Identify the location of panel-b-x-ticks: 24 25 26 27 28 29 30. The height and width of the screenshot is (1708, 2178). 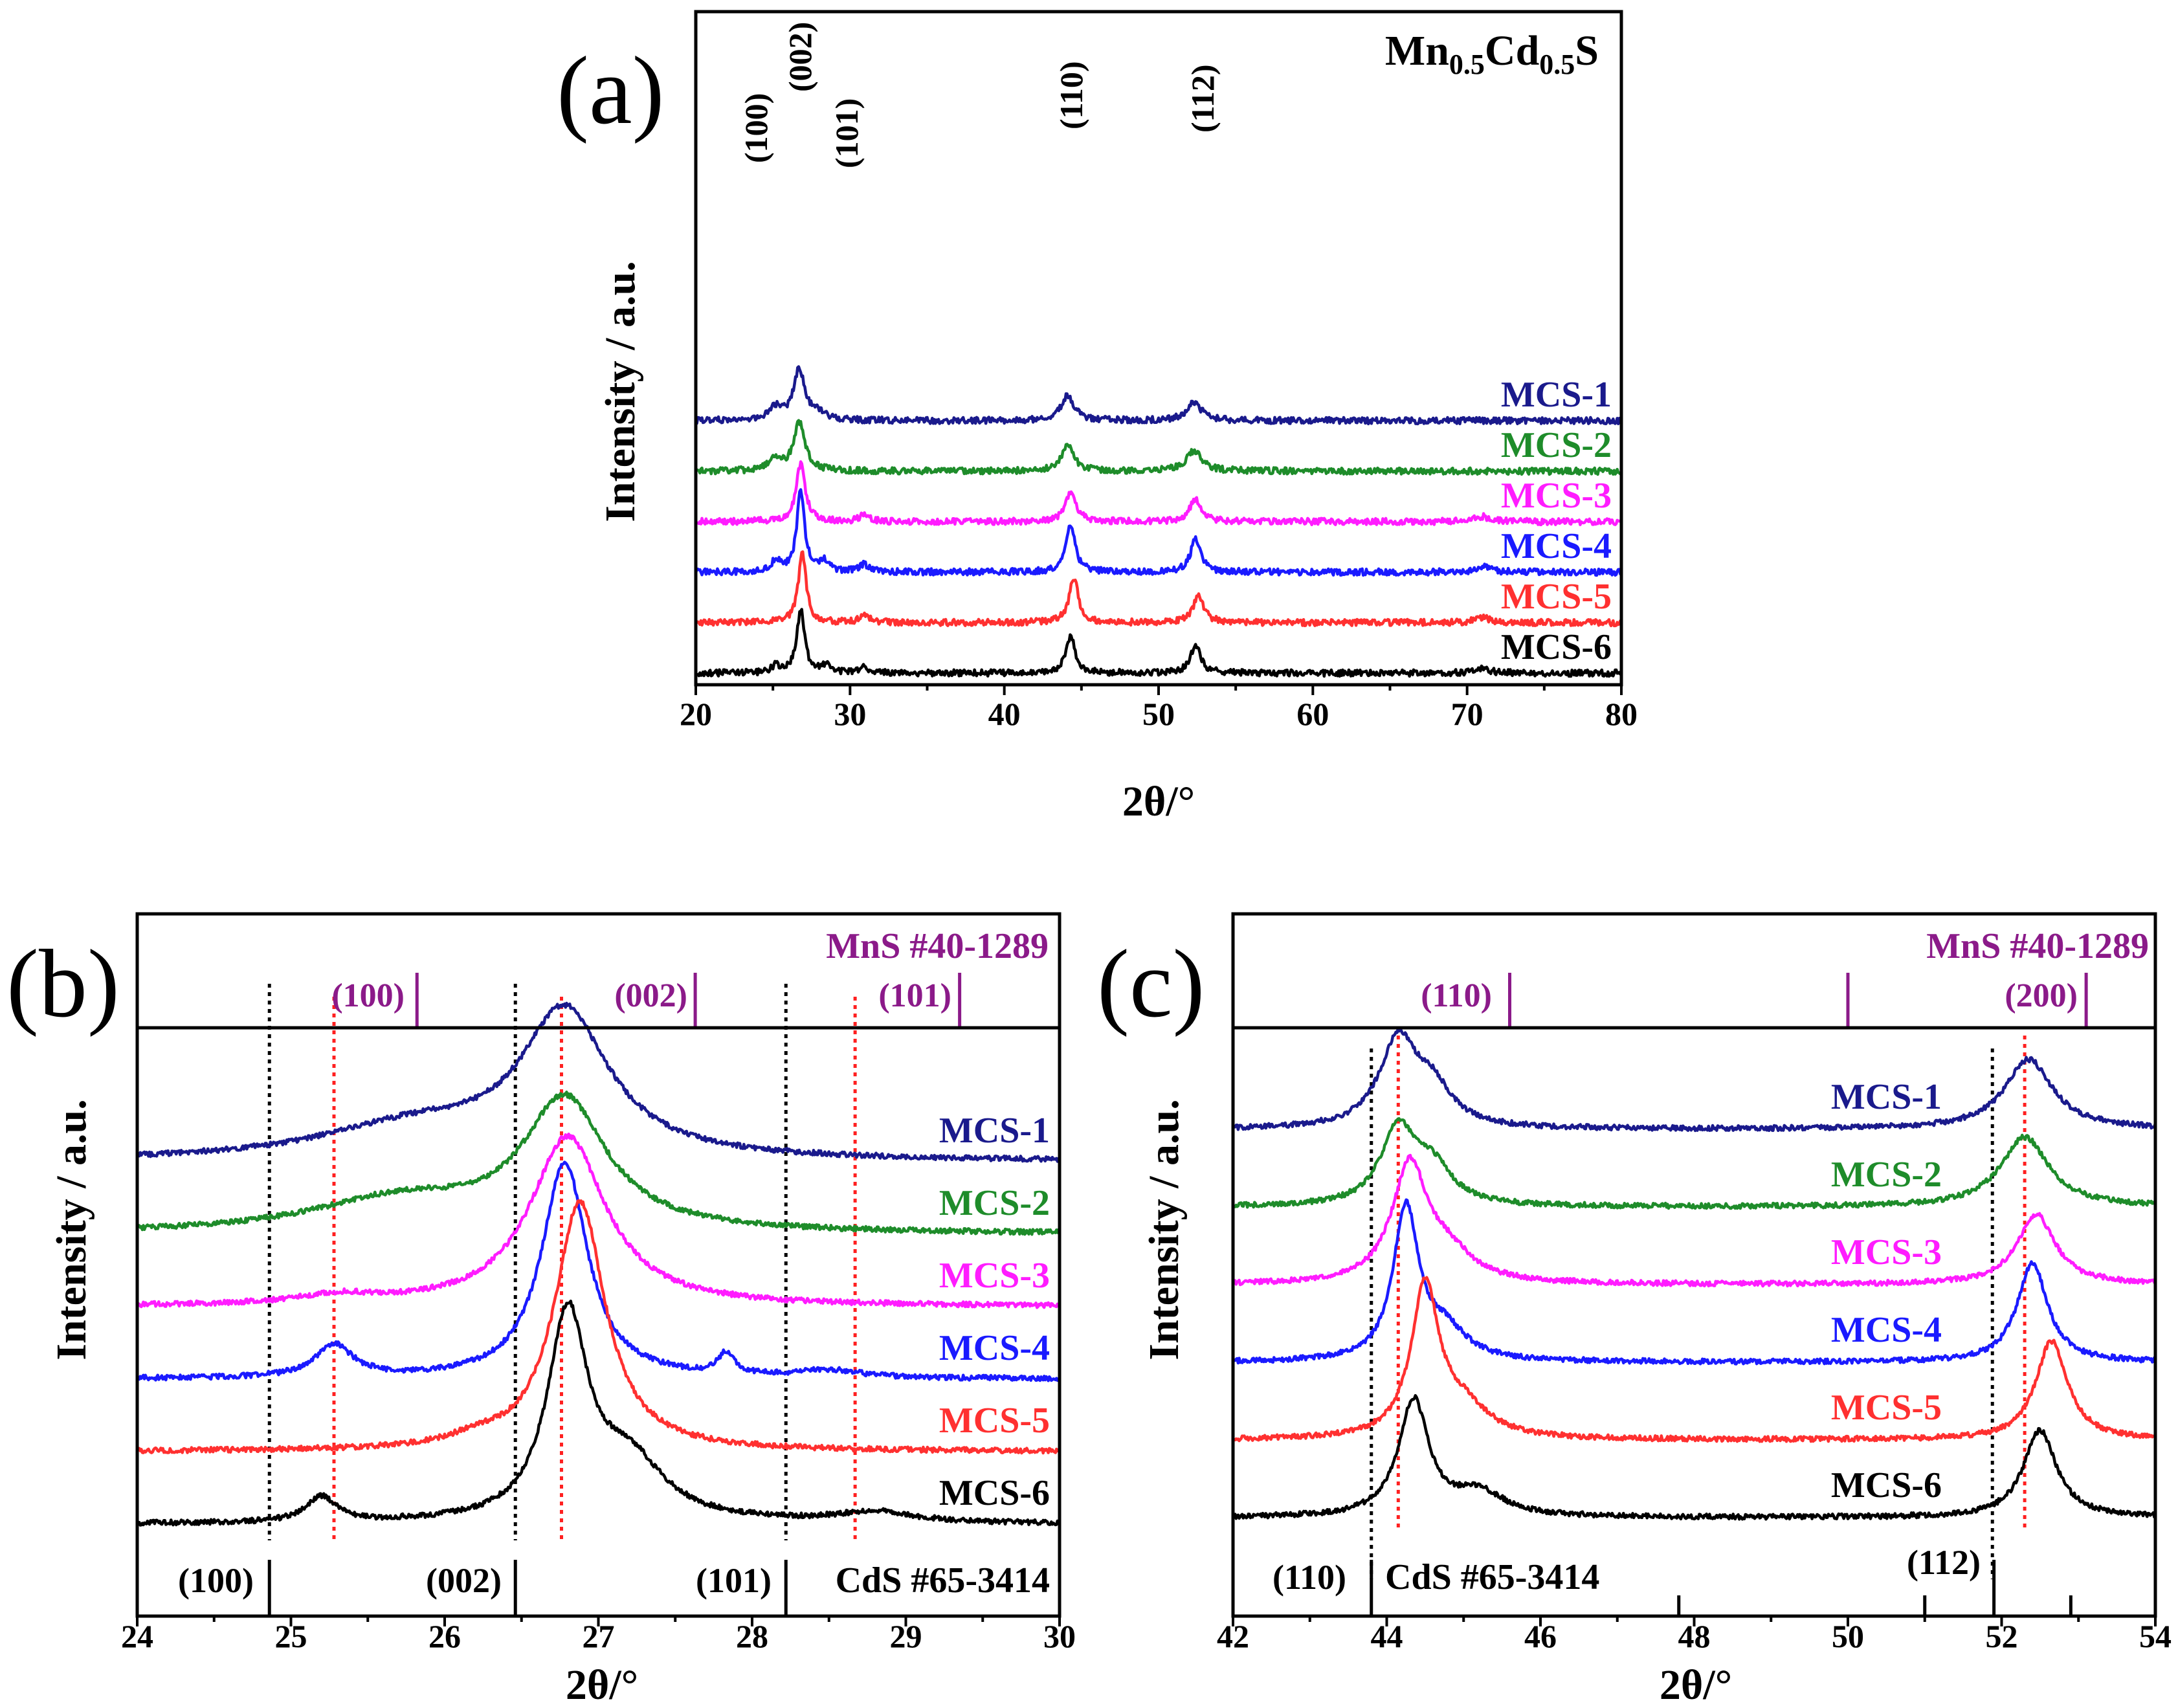
(598, 1635).